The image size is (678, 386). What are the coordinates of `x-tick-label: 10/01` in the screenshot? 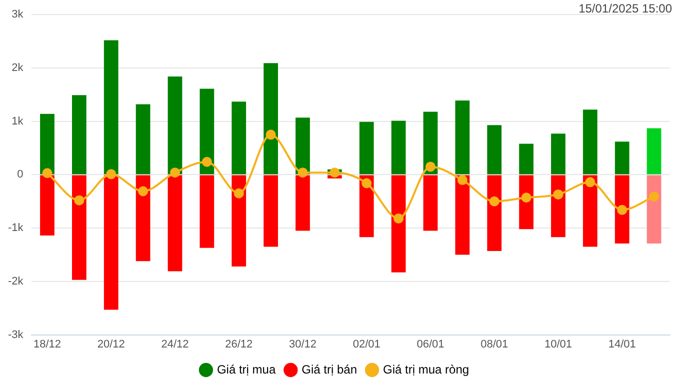 It's located at (558, 344).